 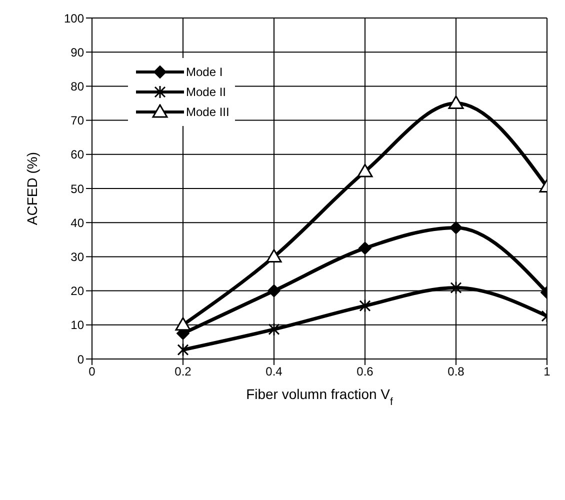 What do you see at coordinates (32, 189) in the screenshot?
I see `y-axis-title: ACFED (%)` at bounding box center [32, 189].